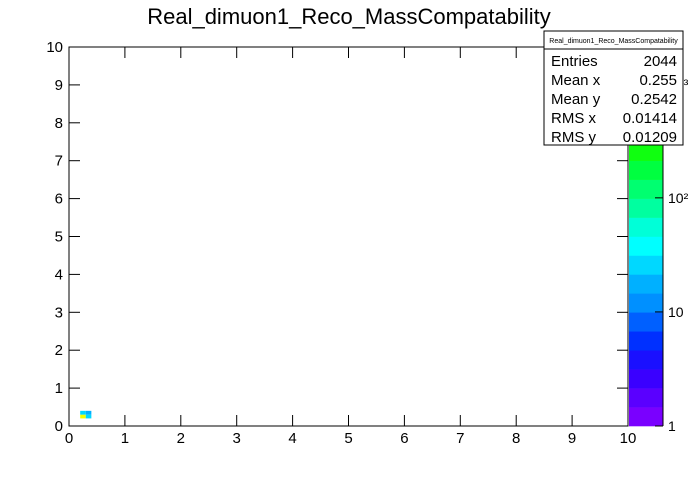 This screenshot has width=698, height=479. I want to click on stats-title: Real_dimuon1_Reco_MassCompatability, so click(613, 41).